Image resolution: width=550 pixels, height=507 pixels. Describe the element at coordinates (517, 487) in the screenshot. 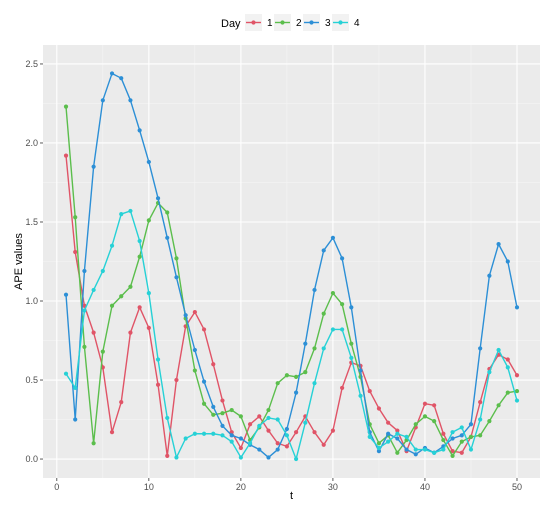

I see `x-tick-label: 50` at that location.